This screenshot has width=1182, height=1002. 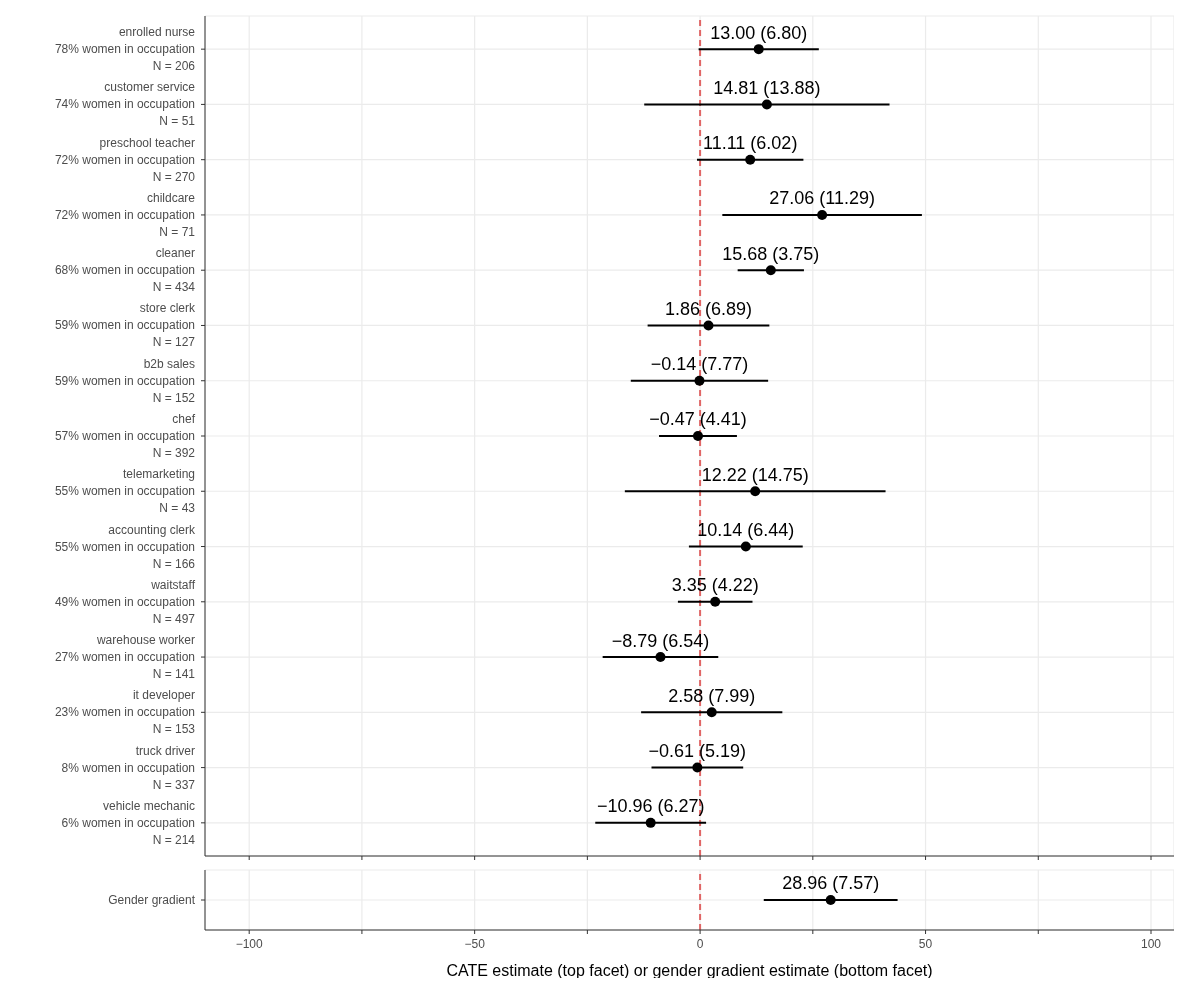 I want to click on y-tick-label: customer service 74% women in occupation N = 51, so click(x=125, y=104).